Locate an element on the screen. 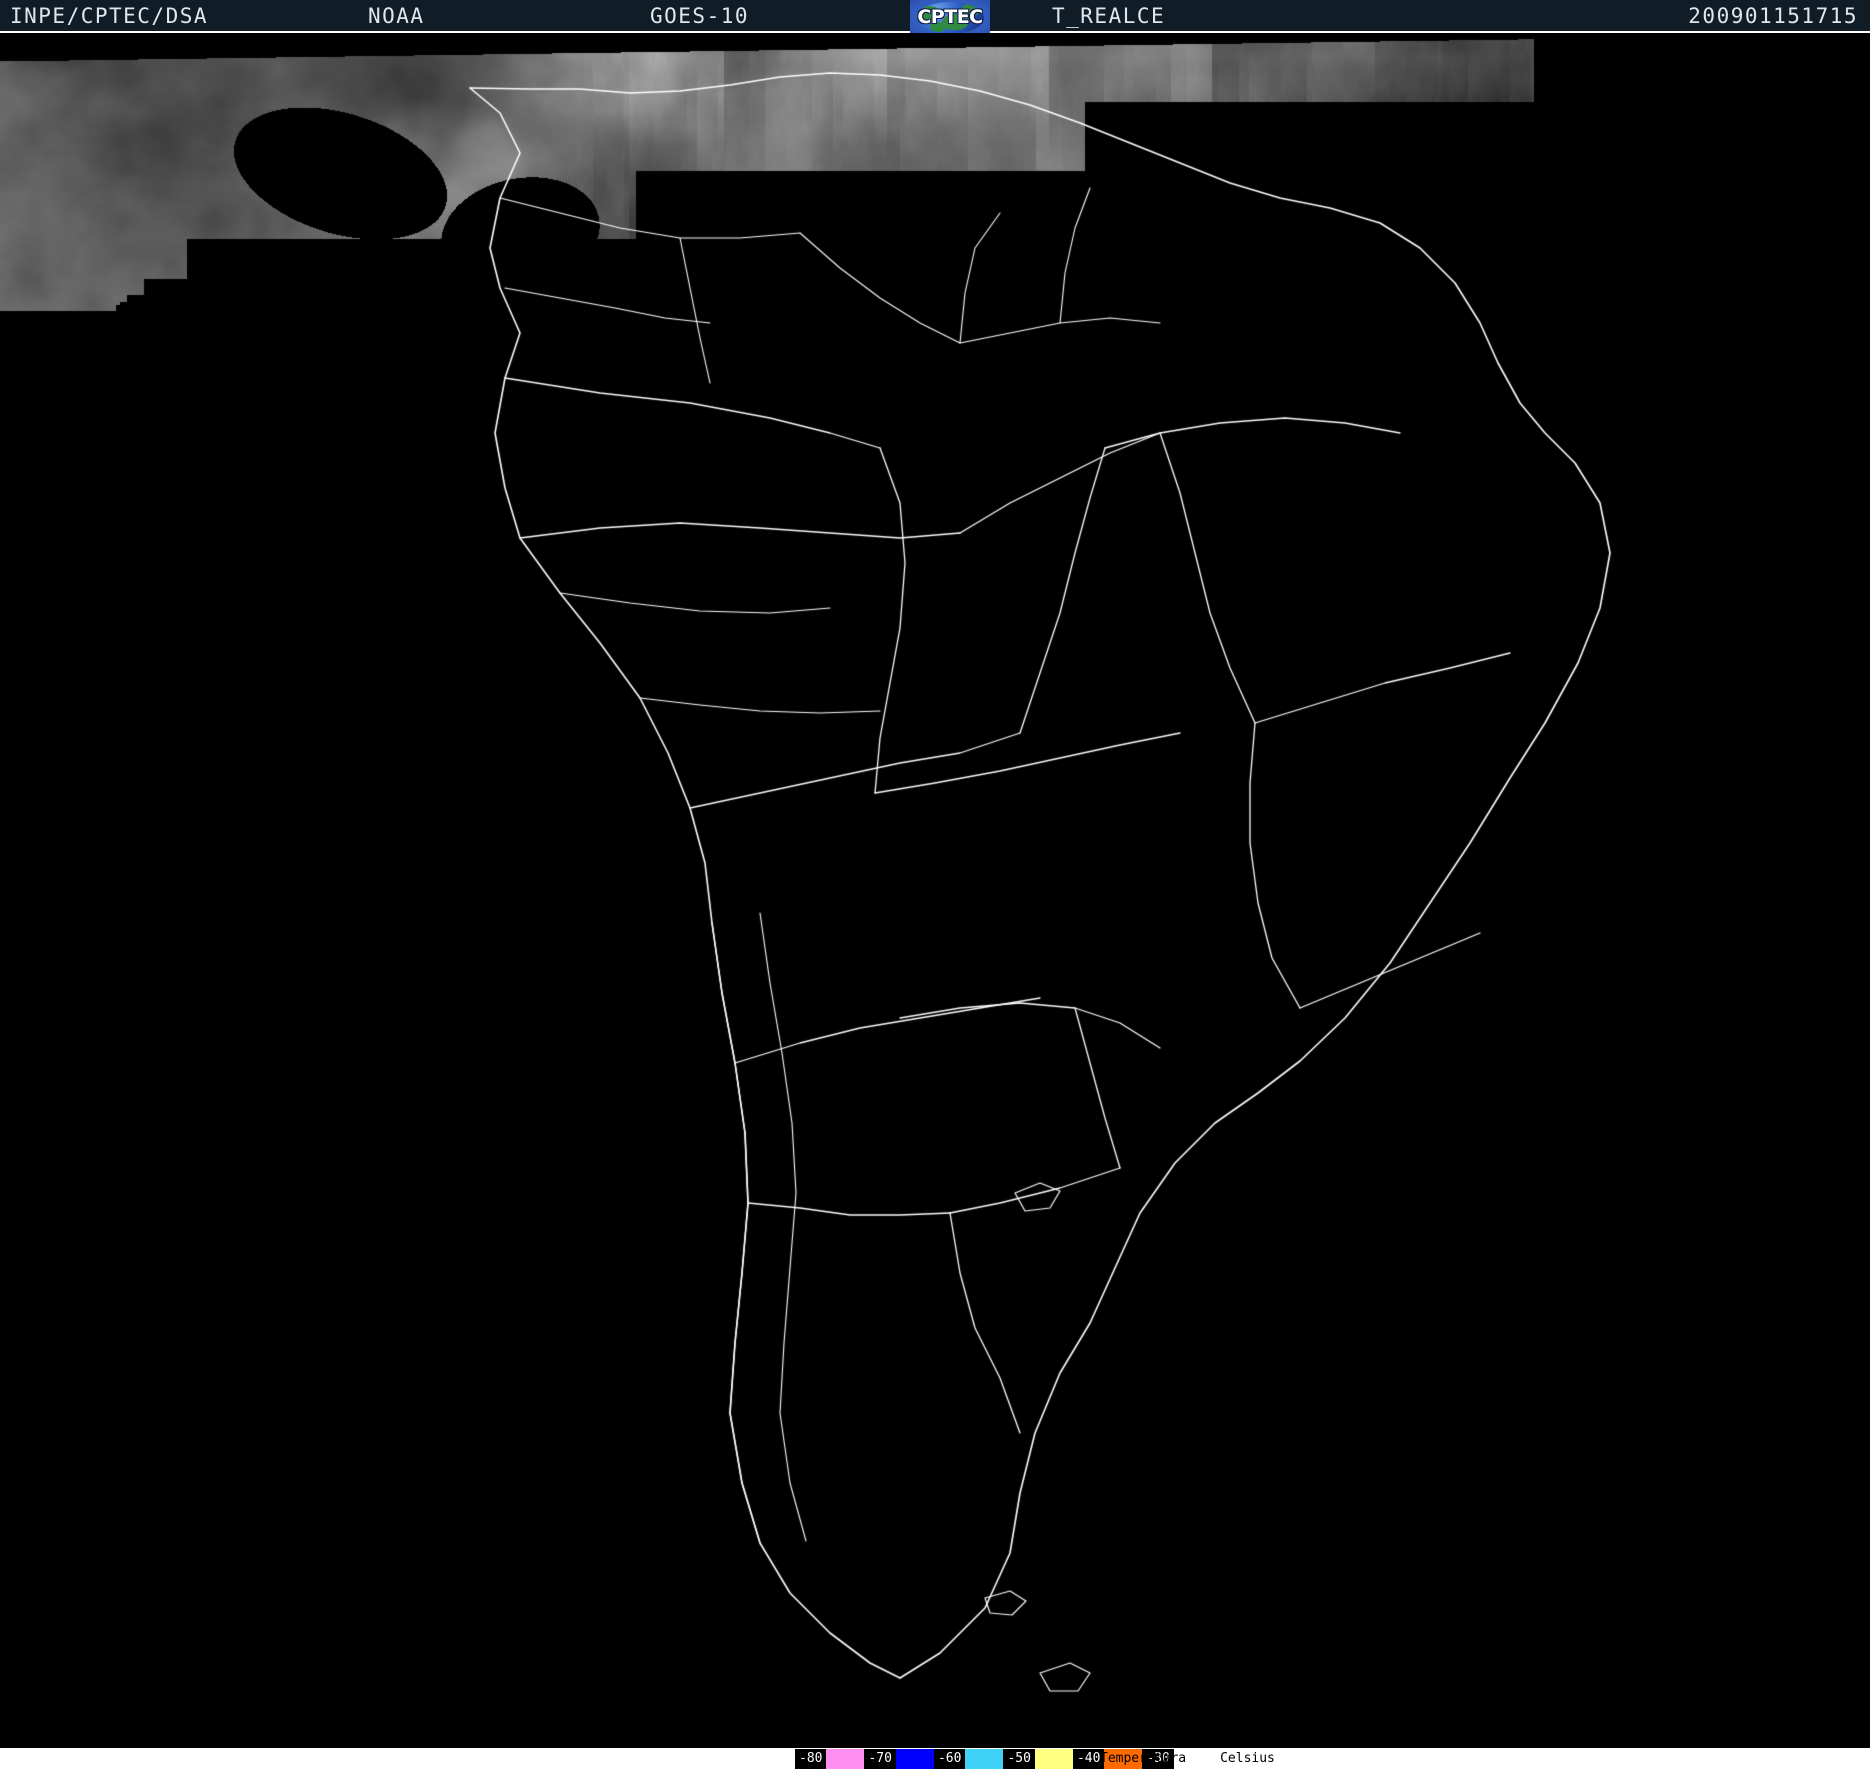 Image resolution: width=1870 pixels, height=1770 pixels. colorbar-swatch-blue is located at coordinates (914, 1759).